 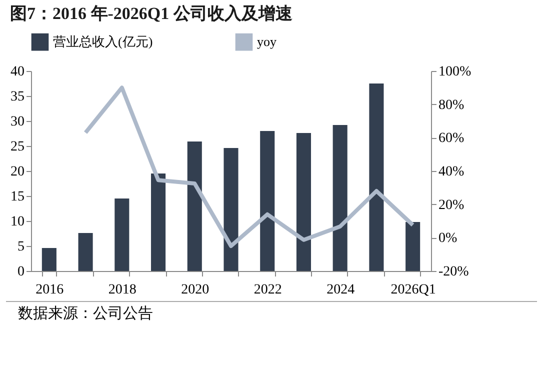 What do you see at coordinates (17, 222) in the screenshot?
I see `y-tick-label: 10` at bounding box center [17, 222].